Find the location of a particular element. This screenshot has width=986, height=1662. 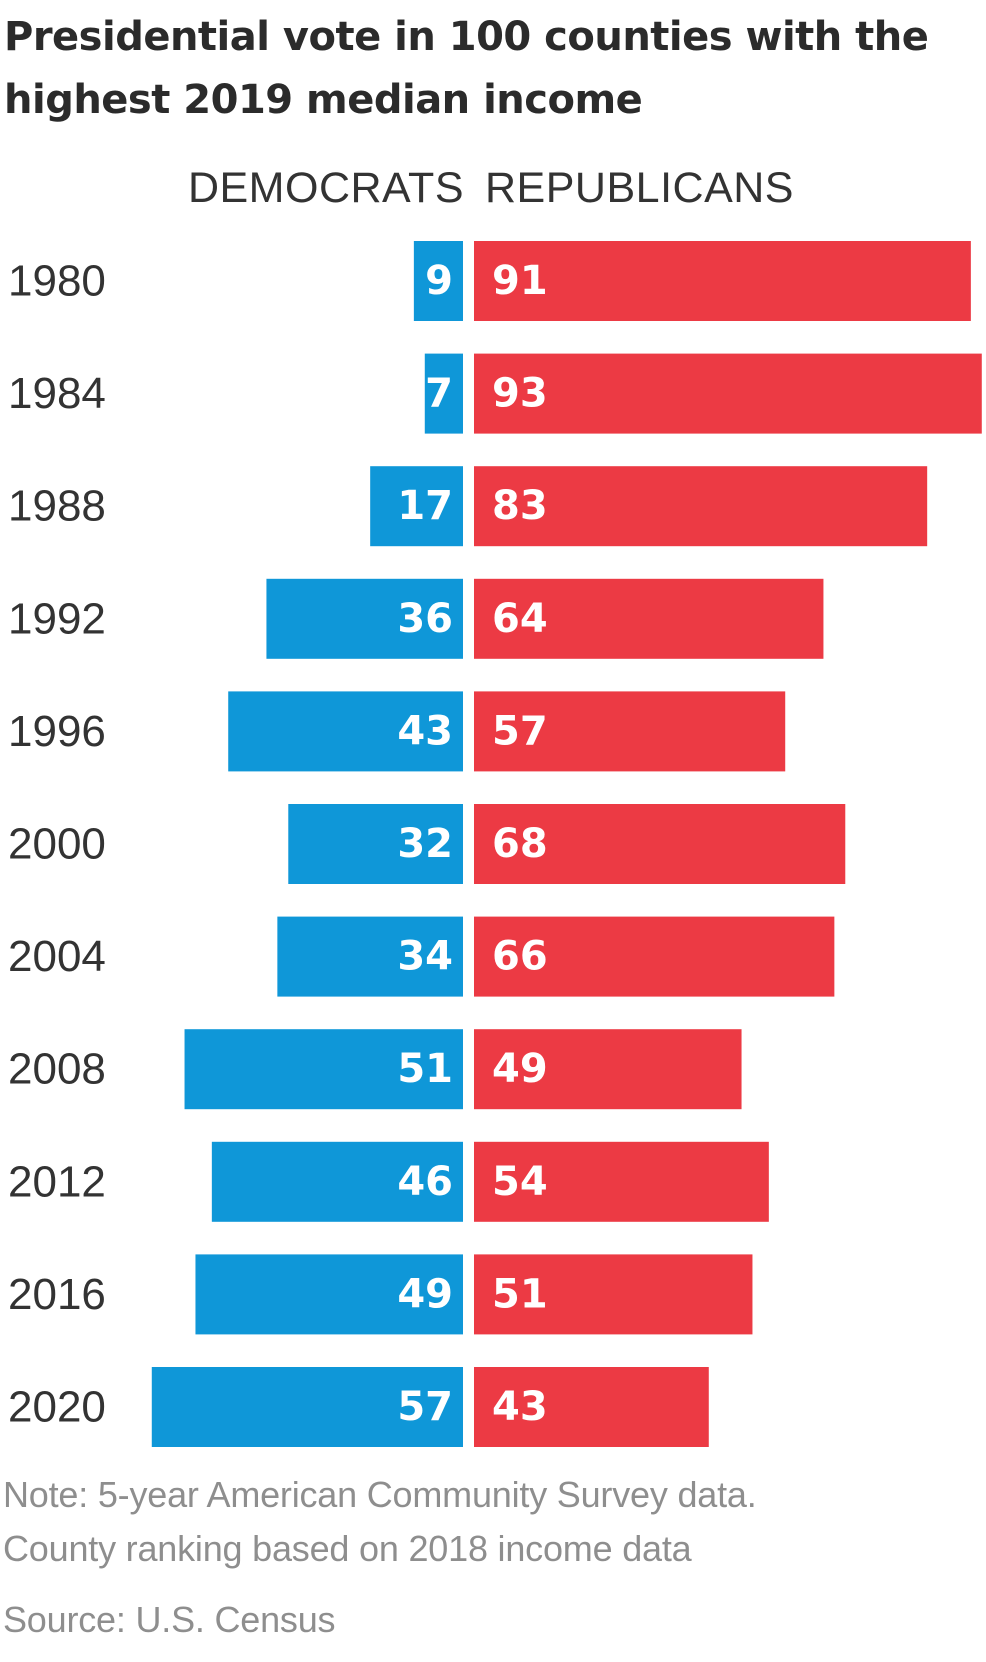

year-label: 2020 is located at coordinates (57, 1407).